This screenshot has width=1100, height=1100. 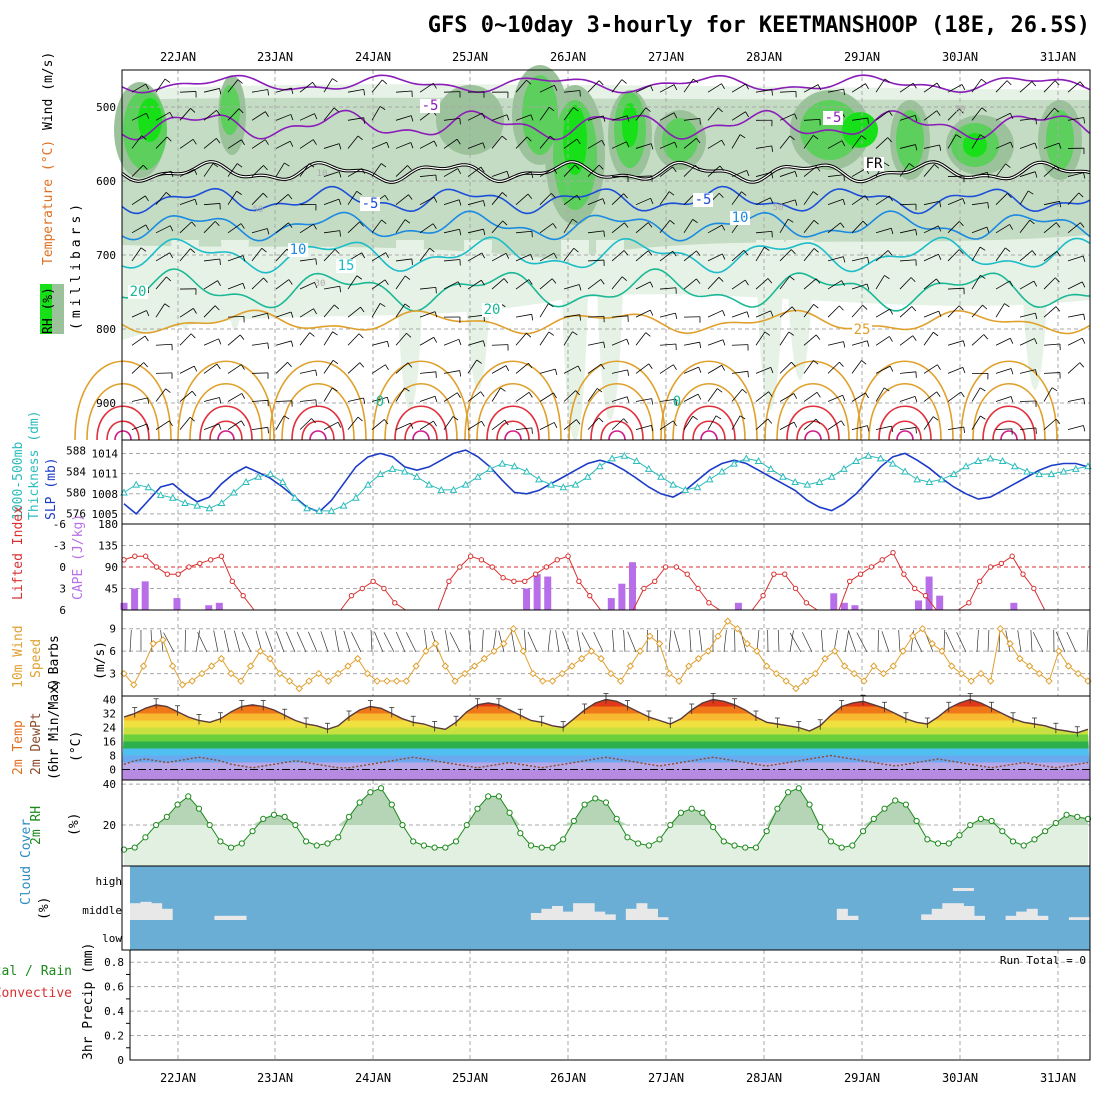 What do you see at coordinates (178, 57) in the screenshot?
I see `date-label-top: 22JAN` at bounding box center [178, 57].